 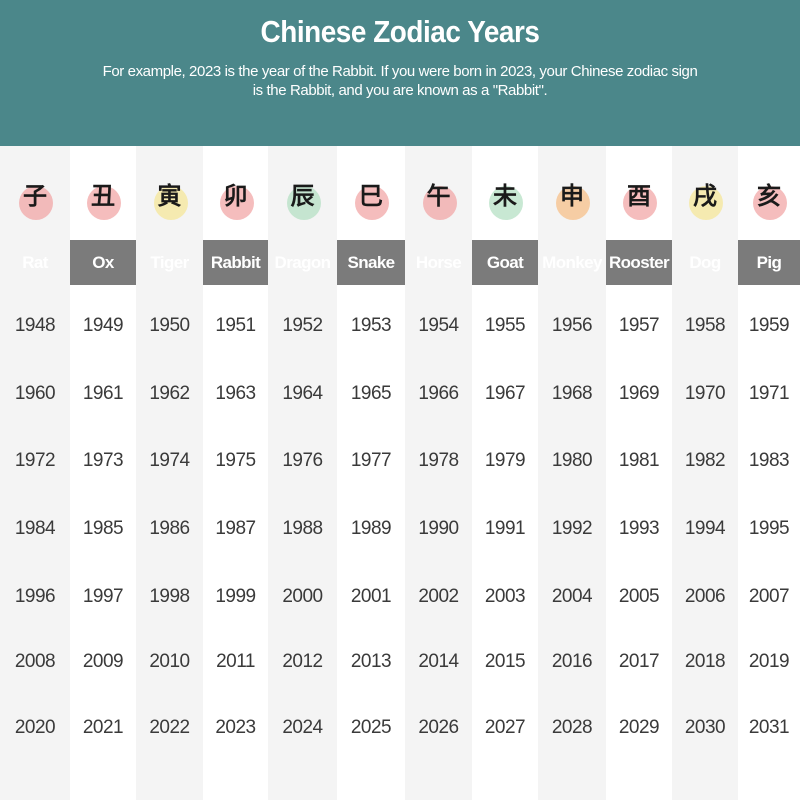 I want to click on year-cell: 2028, so click(x=572, y=727).